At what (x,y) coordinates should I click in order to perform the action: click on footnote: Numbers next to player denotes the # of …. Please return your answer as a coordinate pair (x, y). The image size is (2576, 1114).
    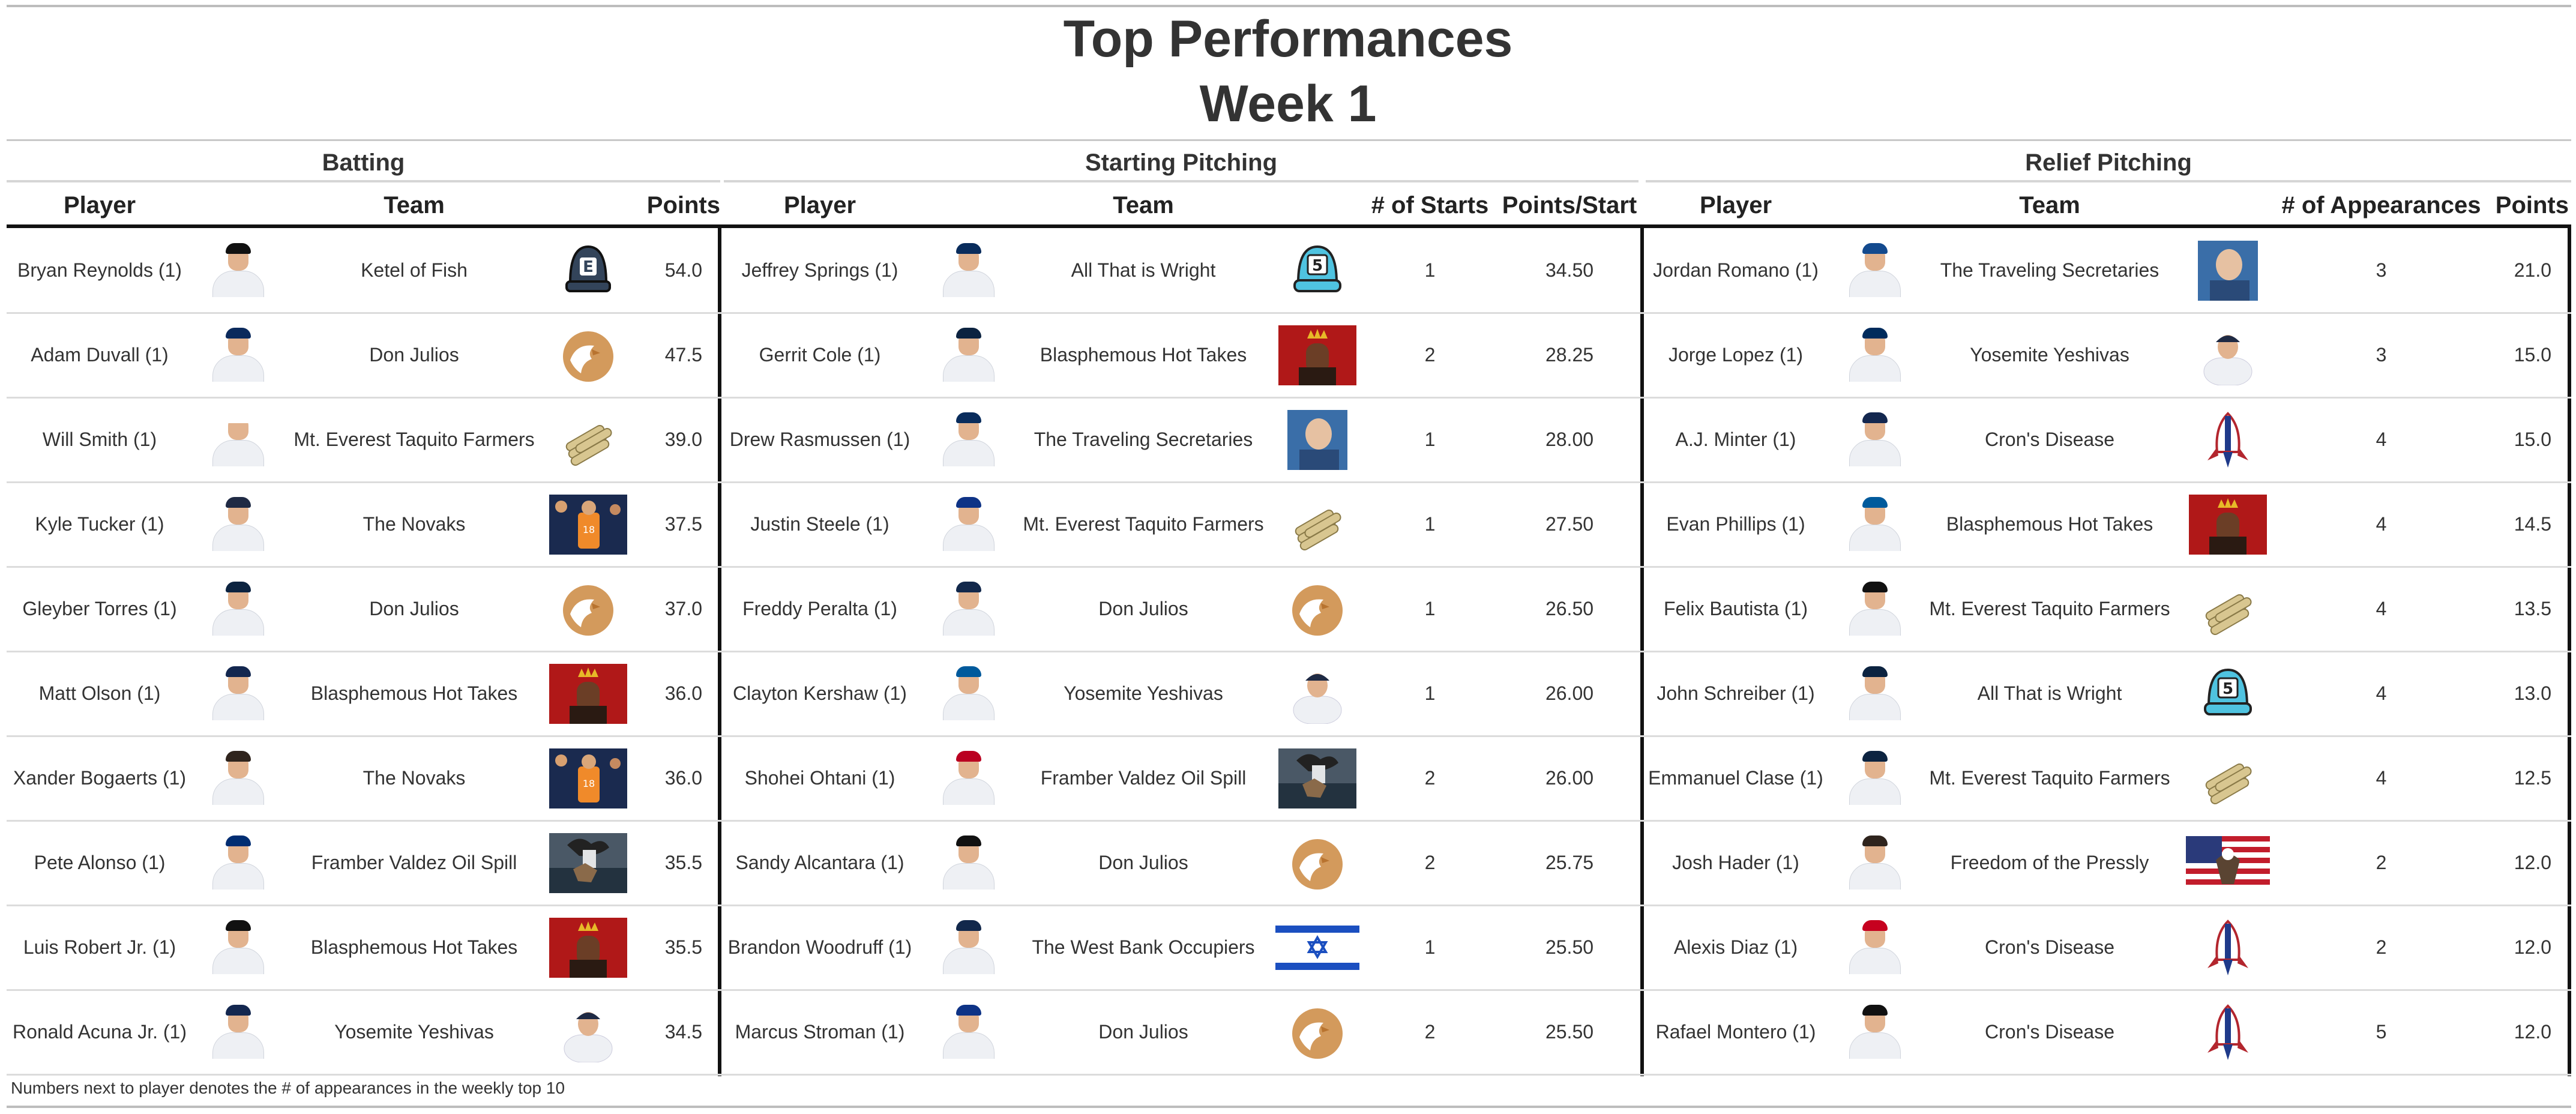
    Looking at the image, I should click on (288, 1088).